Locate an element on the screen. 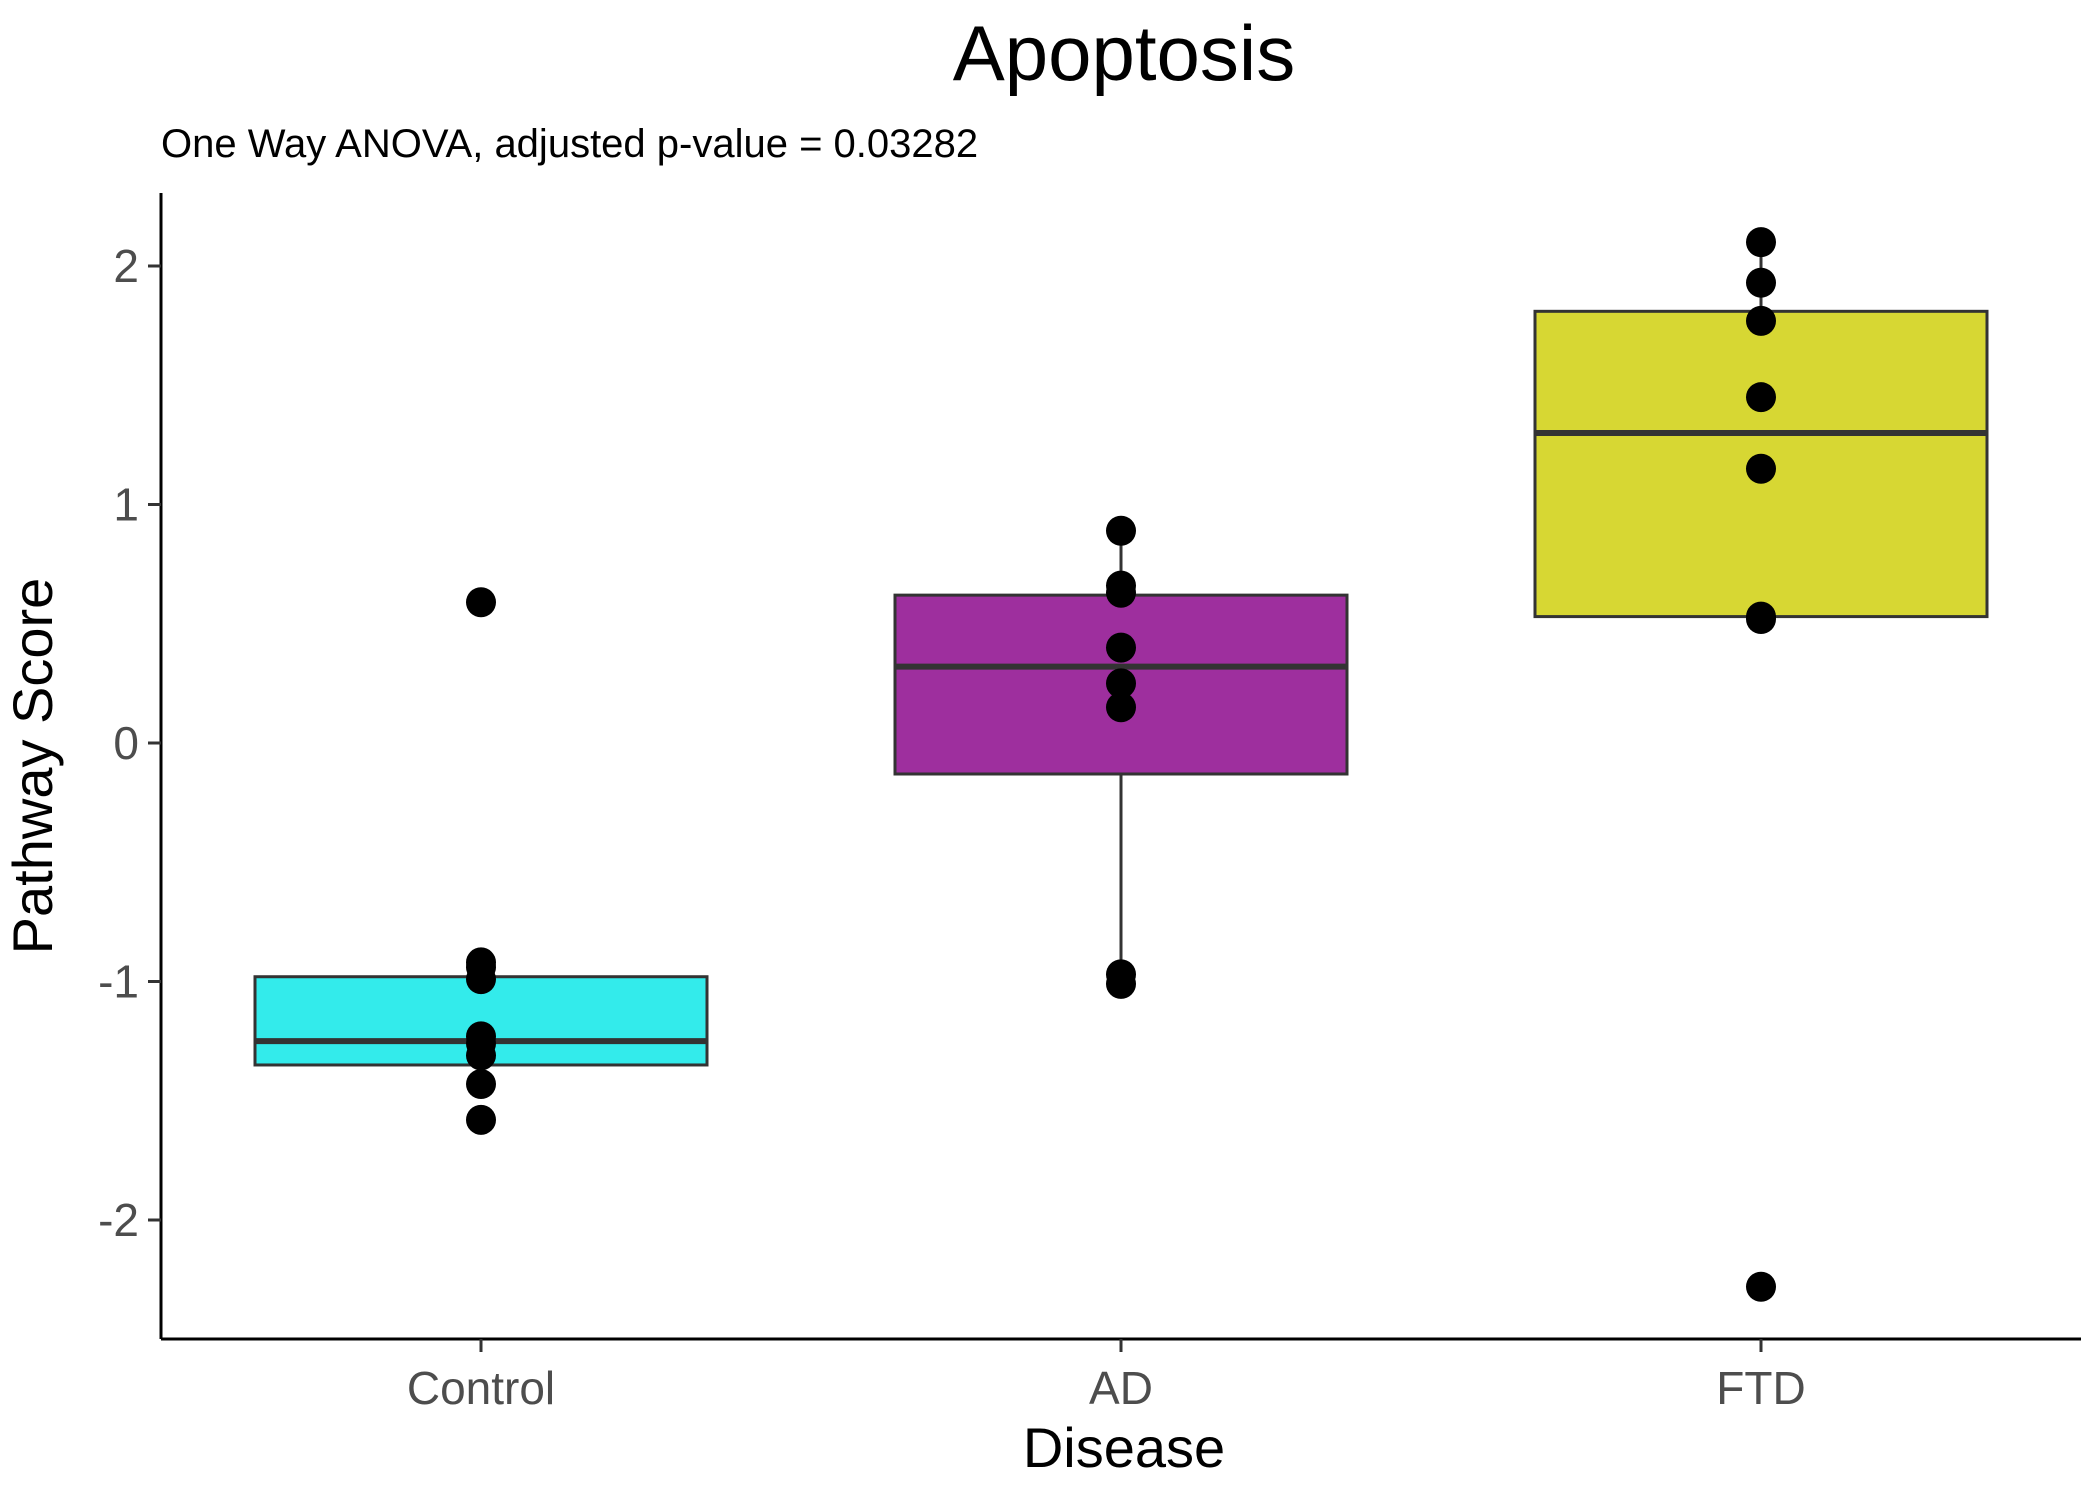 The width and height of the screenshot is (2100, 1499). y-tick-label: 1 is located at coordinates (126, 505).